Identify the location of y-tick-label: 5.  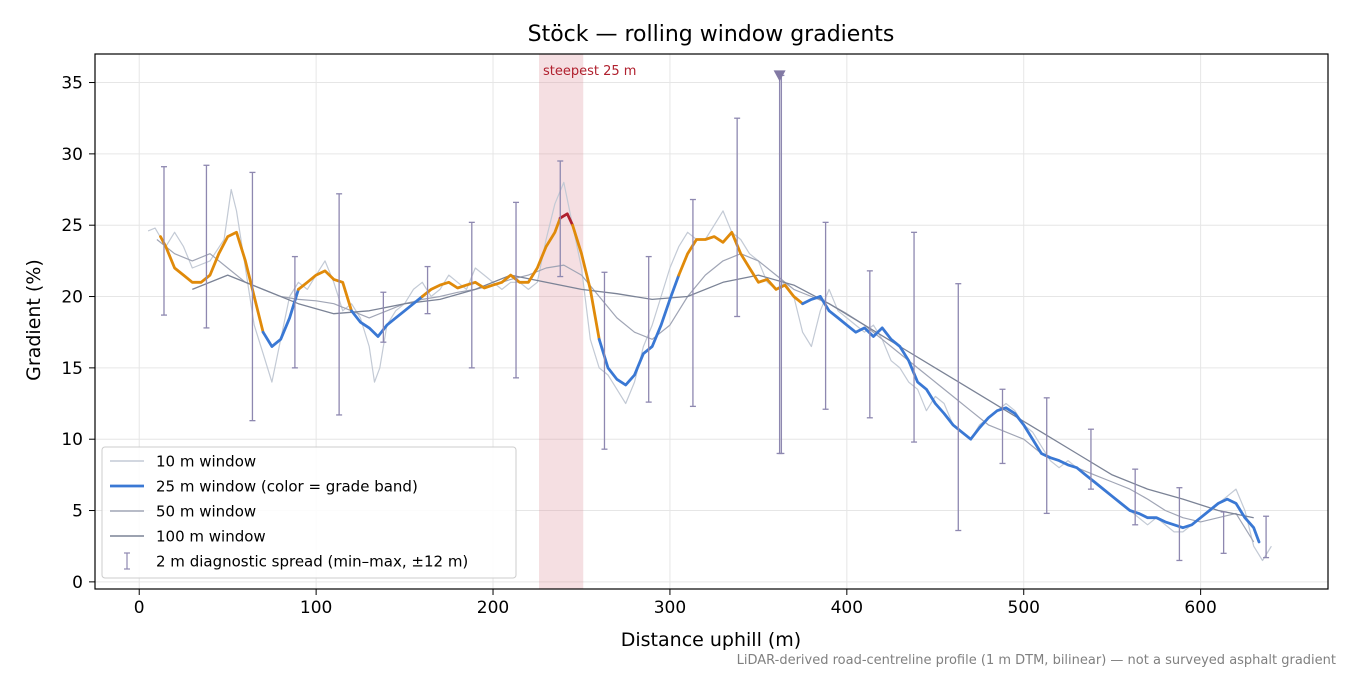
(77, 512).